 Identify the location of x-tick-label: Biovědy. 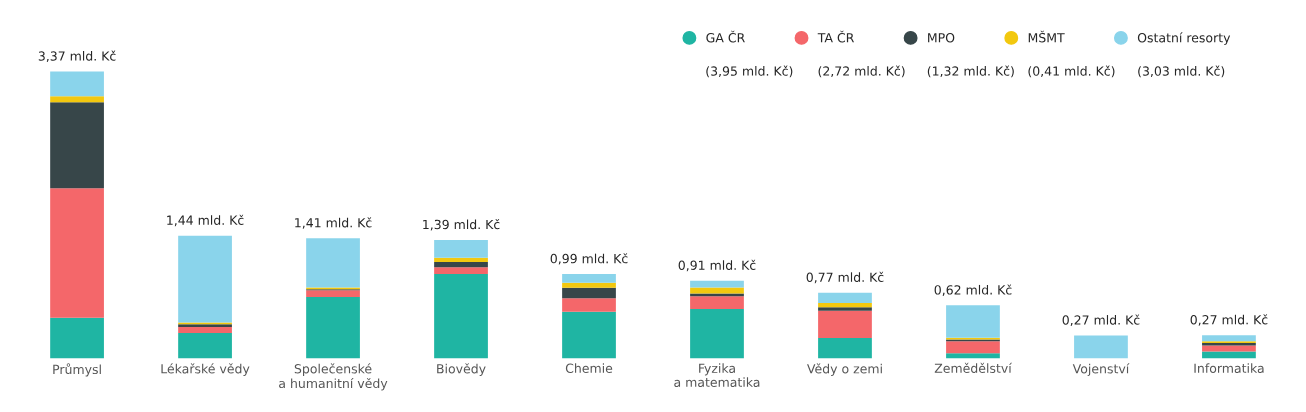
(461, 369).